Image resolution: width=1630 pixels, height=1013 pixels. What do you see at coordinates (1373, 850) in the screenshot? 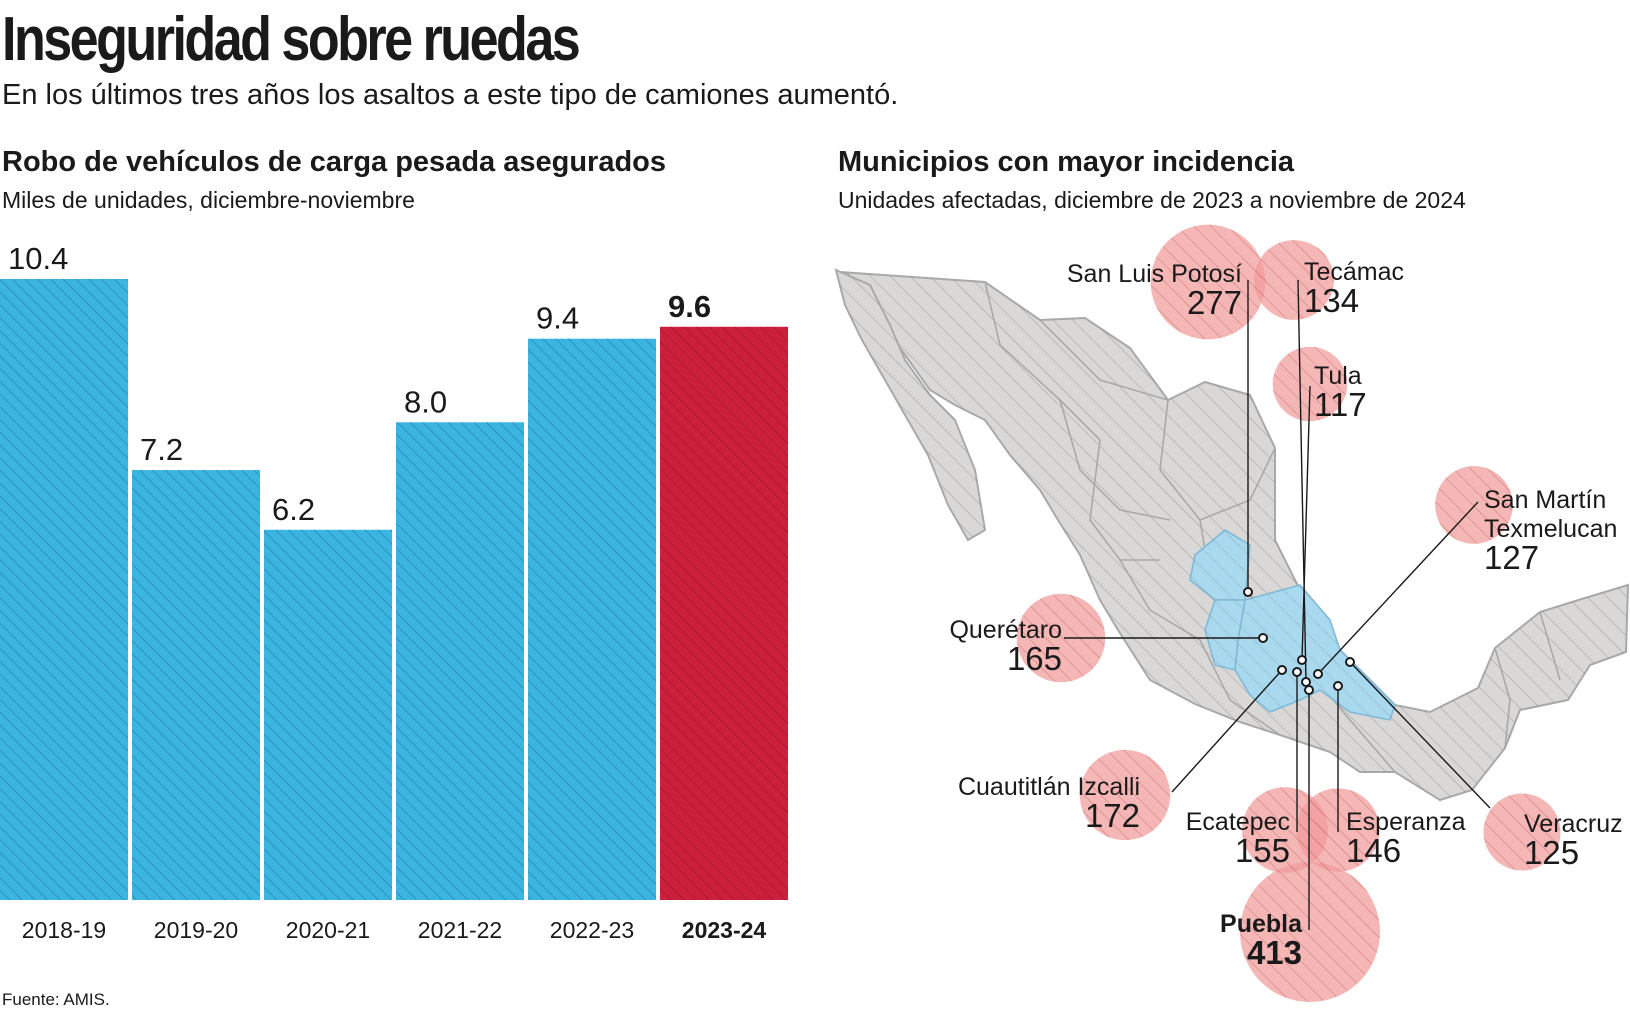
I see `map-label-value: 146` at bounding box center [1373, 850].